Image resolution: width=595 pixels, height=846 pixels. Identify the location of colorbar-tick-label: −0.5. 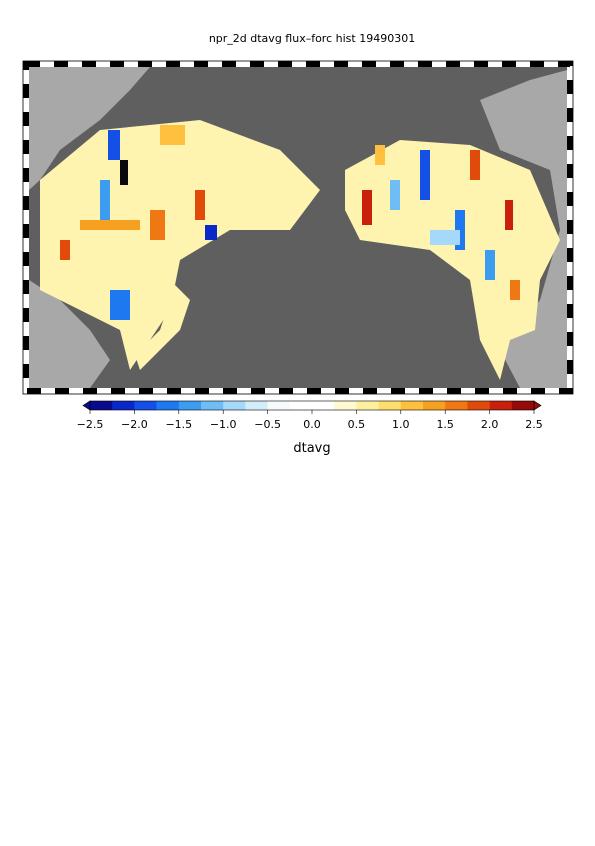
(267, 424).